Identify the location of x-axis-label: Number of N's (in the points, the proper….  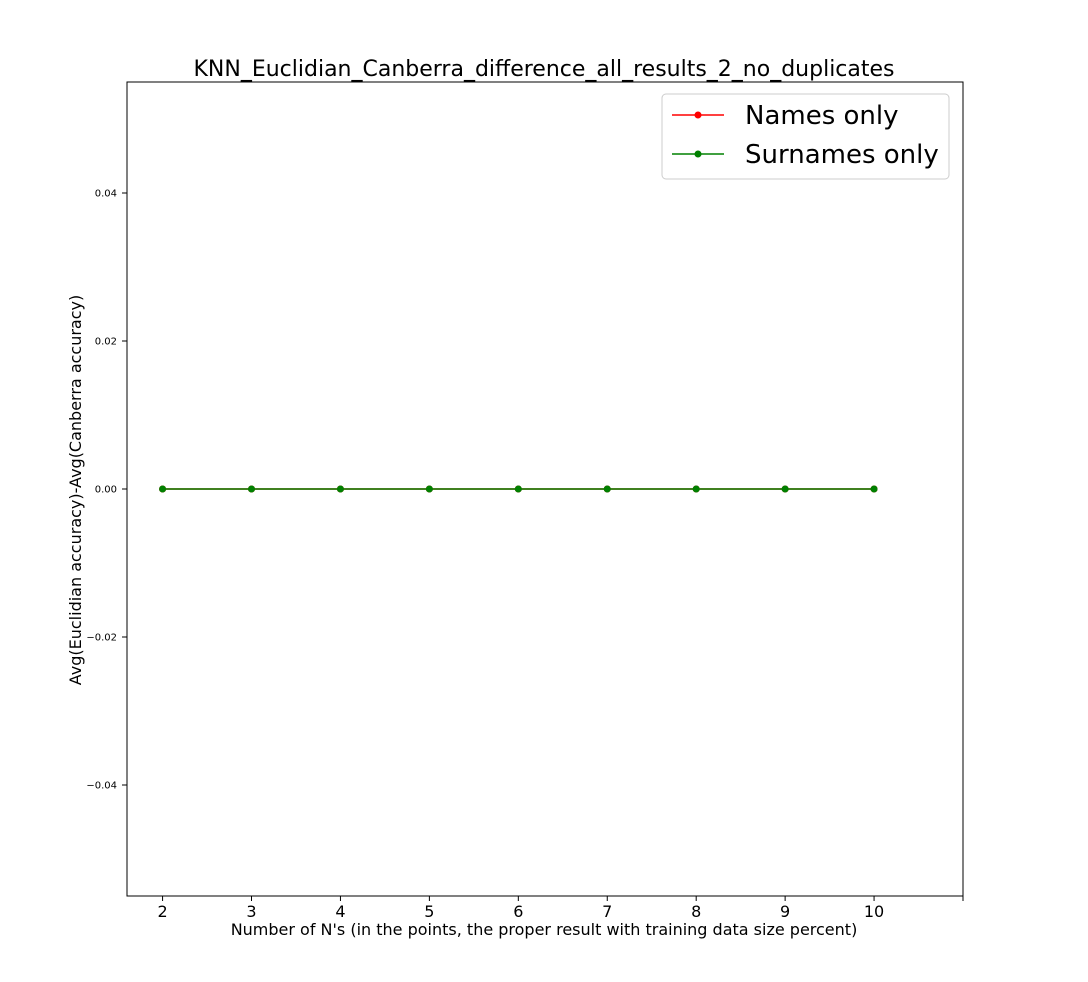
(544, 929).